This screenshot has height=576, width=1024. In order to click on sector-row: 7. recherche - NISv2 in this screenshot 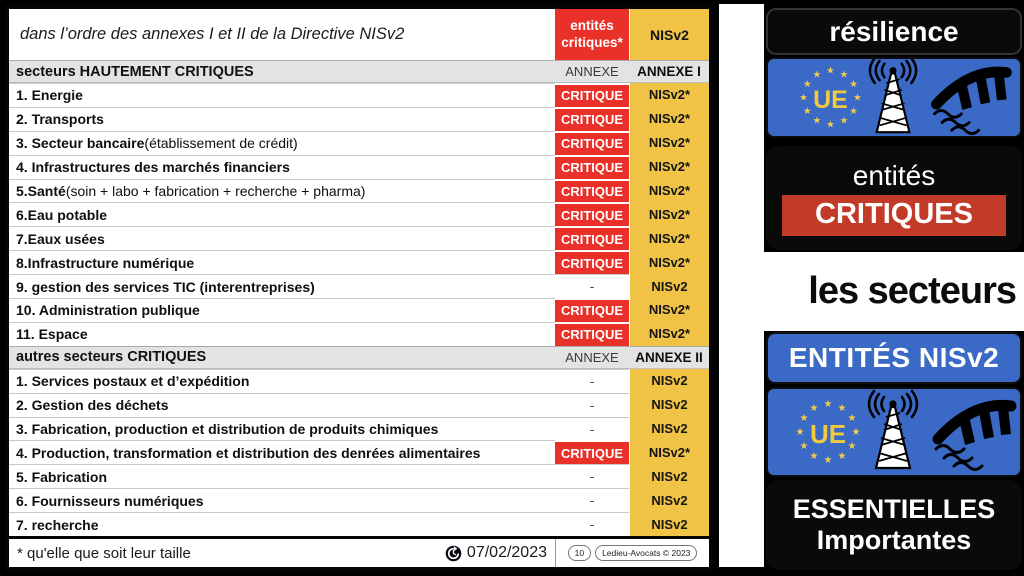, I will do `click(359, 524)`.